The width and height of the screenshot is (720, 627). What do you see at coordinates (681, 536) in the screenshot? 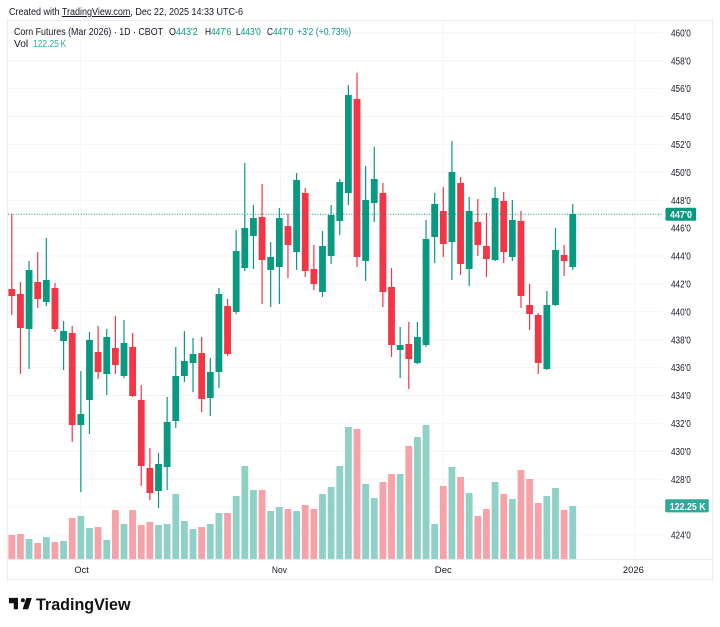
I see `svg-text: 424'0` at bounding box center [681, 536].